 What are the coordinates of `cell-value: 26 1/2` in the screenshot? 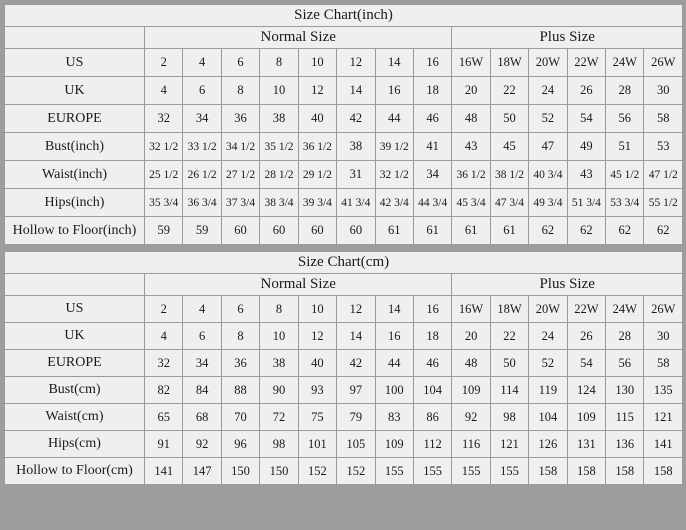 It's located at (202, 174).